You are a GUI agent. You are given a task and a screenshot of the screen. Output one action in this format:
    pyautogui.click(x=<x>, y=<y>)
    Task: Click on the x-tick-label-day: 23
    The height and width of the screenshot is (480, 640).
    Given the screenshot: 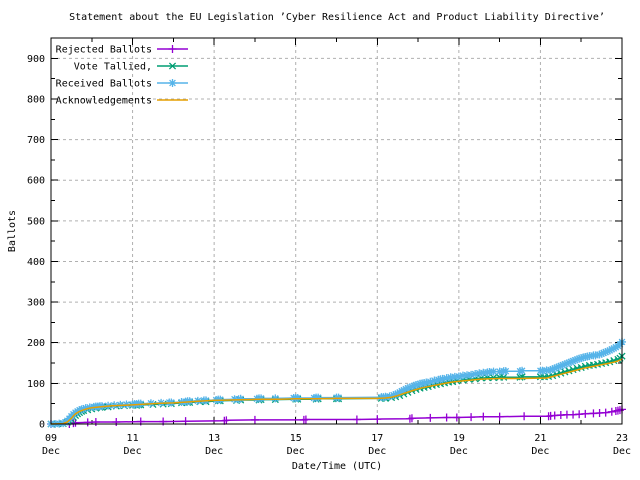 What is the action you would take?
    pyautogui.click(x=622, y=438)
    